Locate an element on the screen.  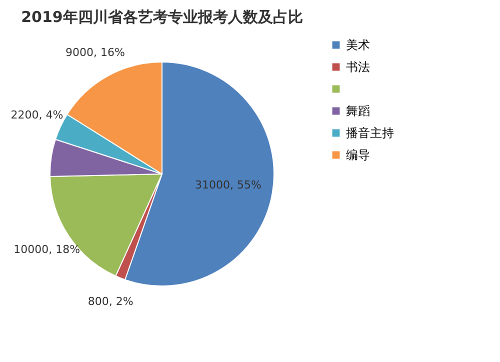
data-label: 2200, 4% is located at coordinates (37, 115).